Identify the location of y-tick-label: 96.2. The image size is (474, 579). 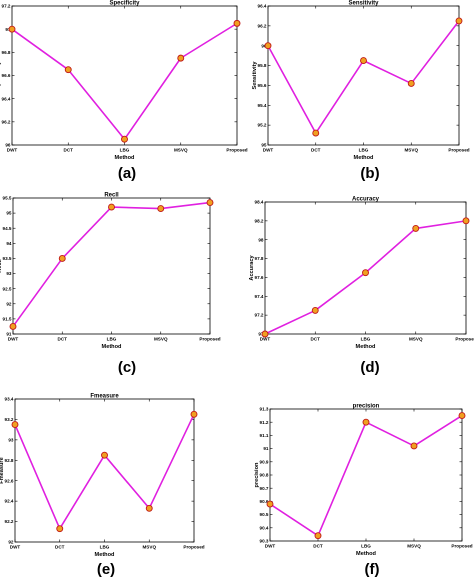
(262, 25).